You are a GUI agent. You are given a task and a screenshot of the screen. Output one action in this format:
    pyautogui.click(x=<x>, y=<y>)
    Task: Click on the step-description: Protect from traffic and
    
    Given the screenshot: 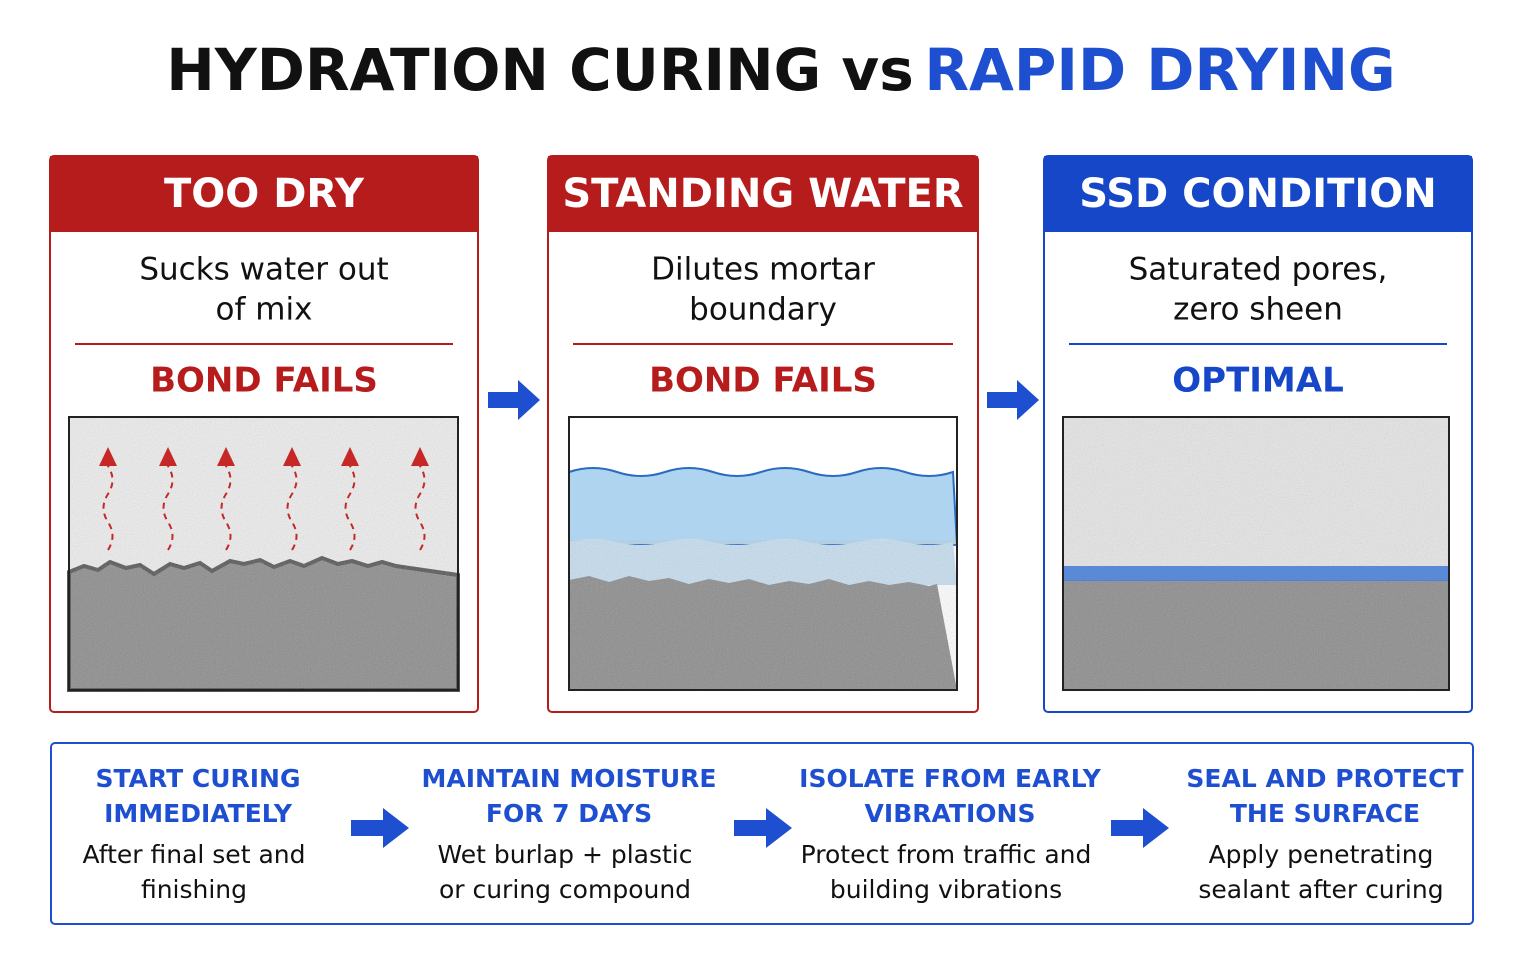 What is the action you would take?
    pyautogui.click(x=946, y=854)
    